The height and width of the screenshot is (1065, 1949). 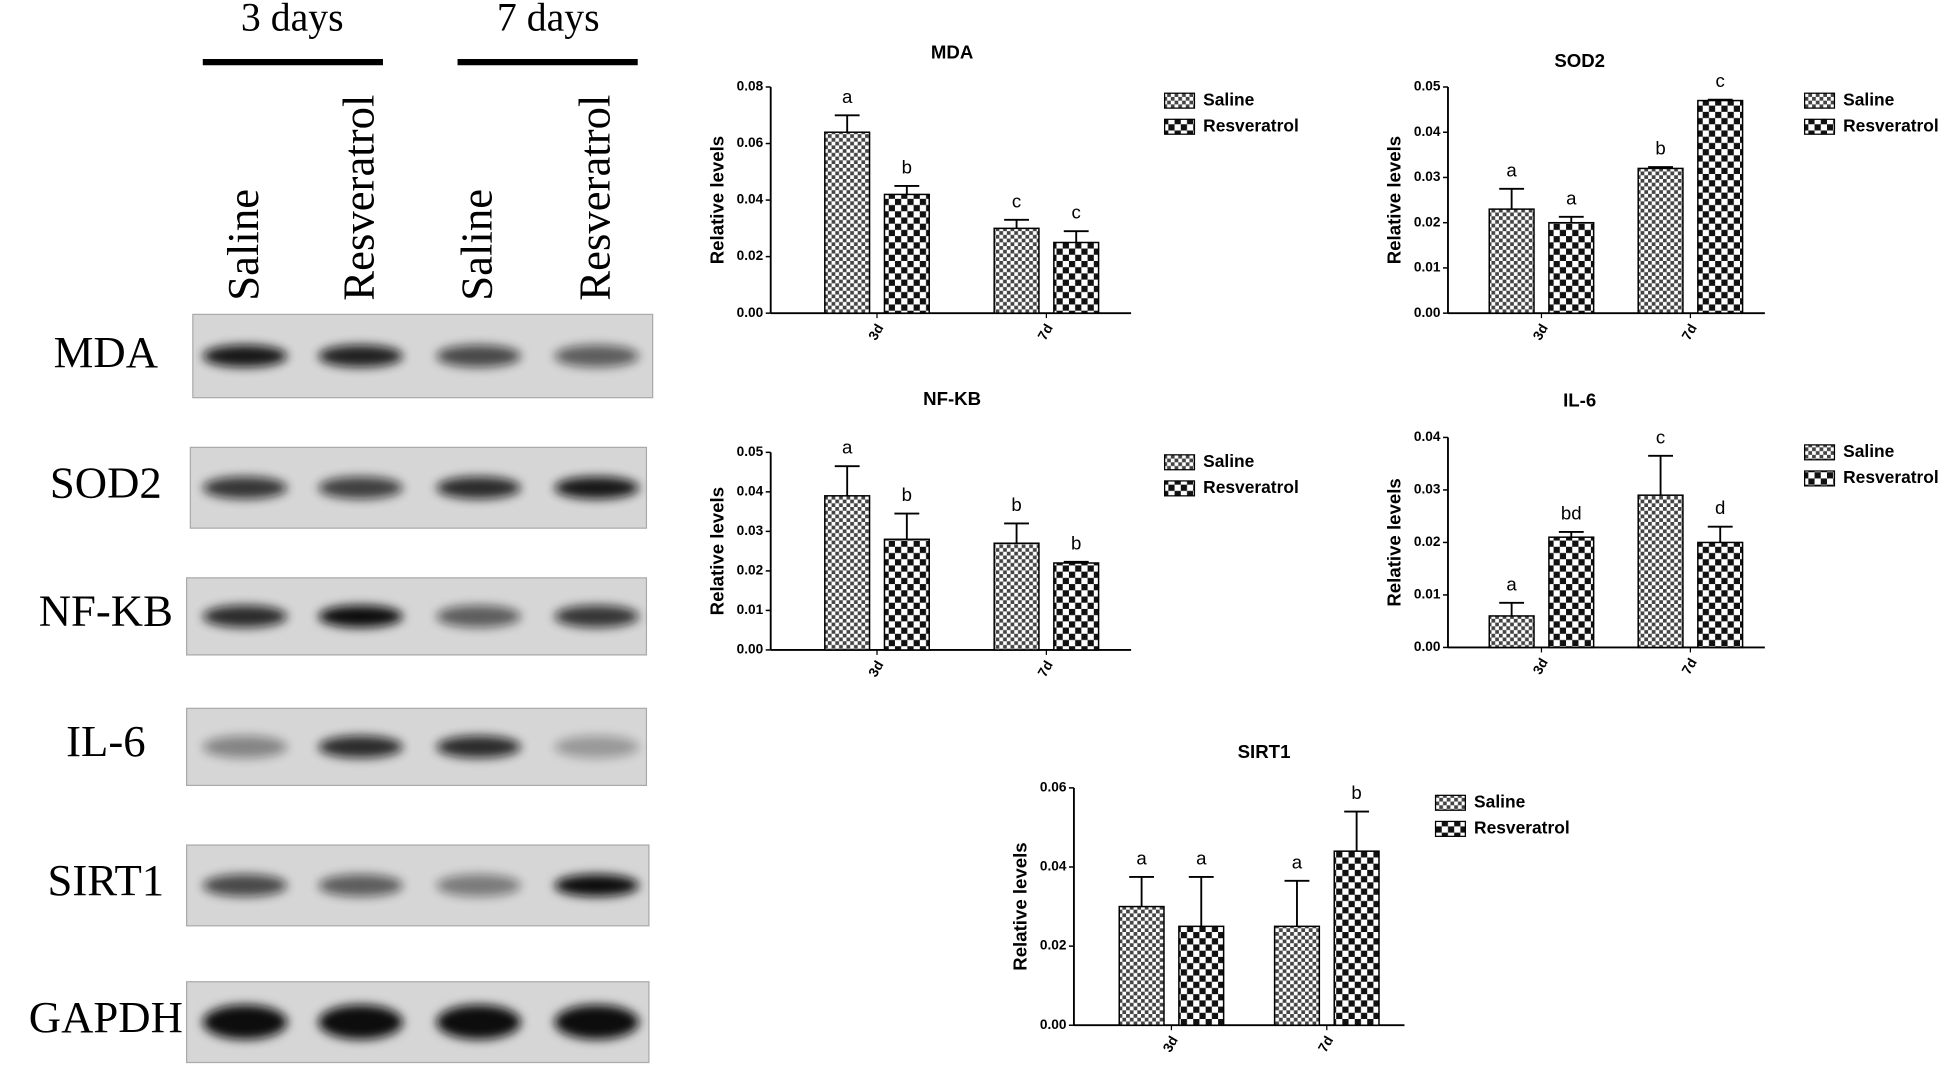 I want to click on protein-label: SIRT1, so click(x=106, y=880).